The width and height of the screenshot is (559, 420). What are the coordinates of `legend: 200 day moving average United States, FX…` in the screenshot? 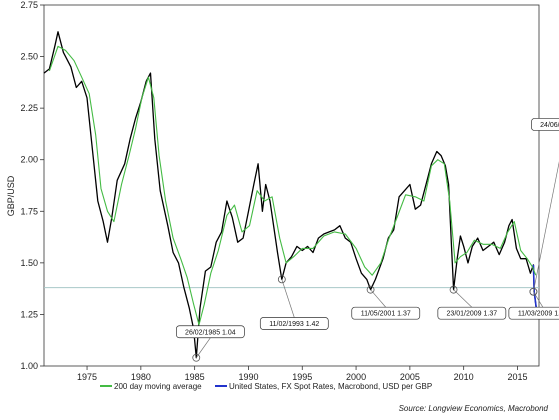 It's located at (266, 386).